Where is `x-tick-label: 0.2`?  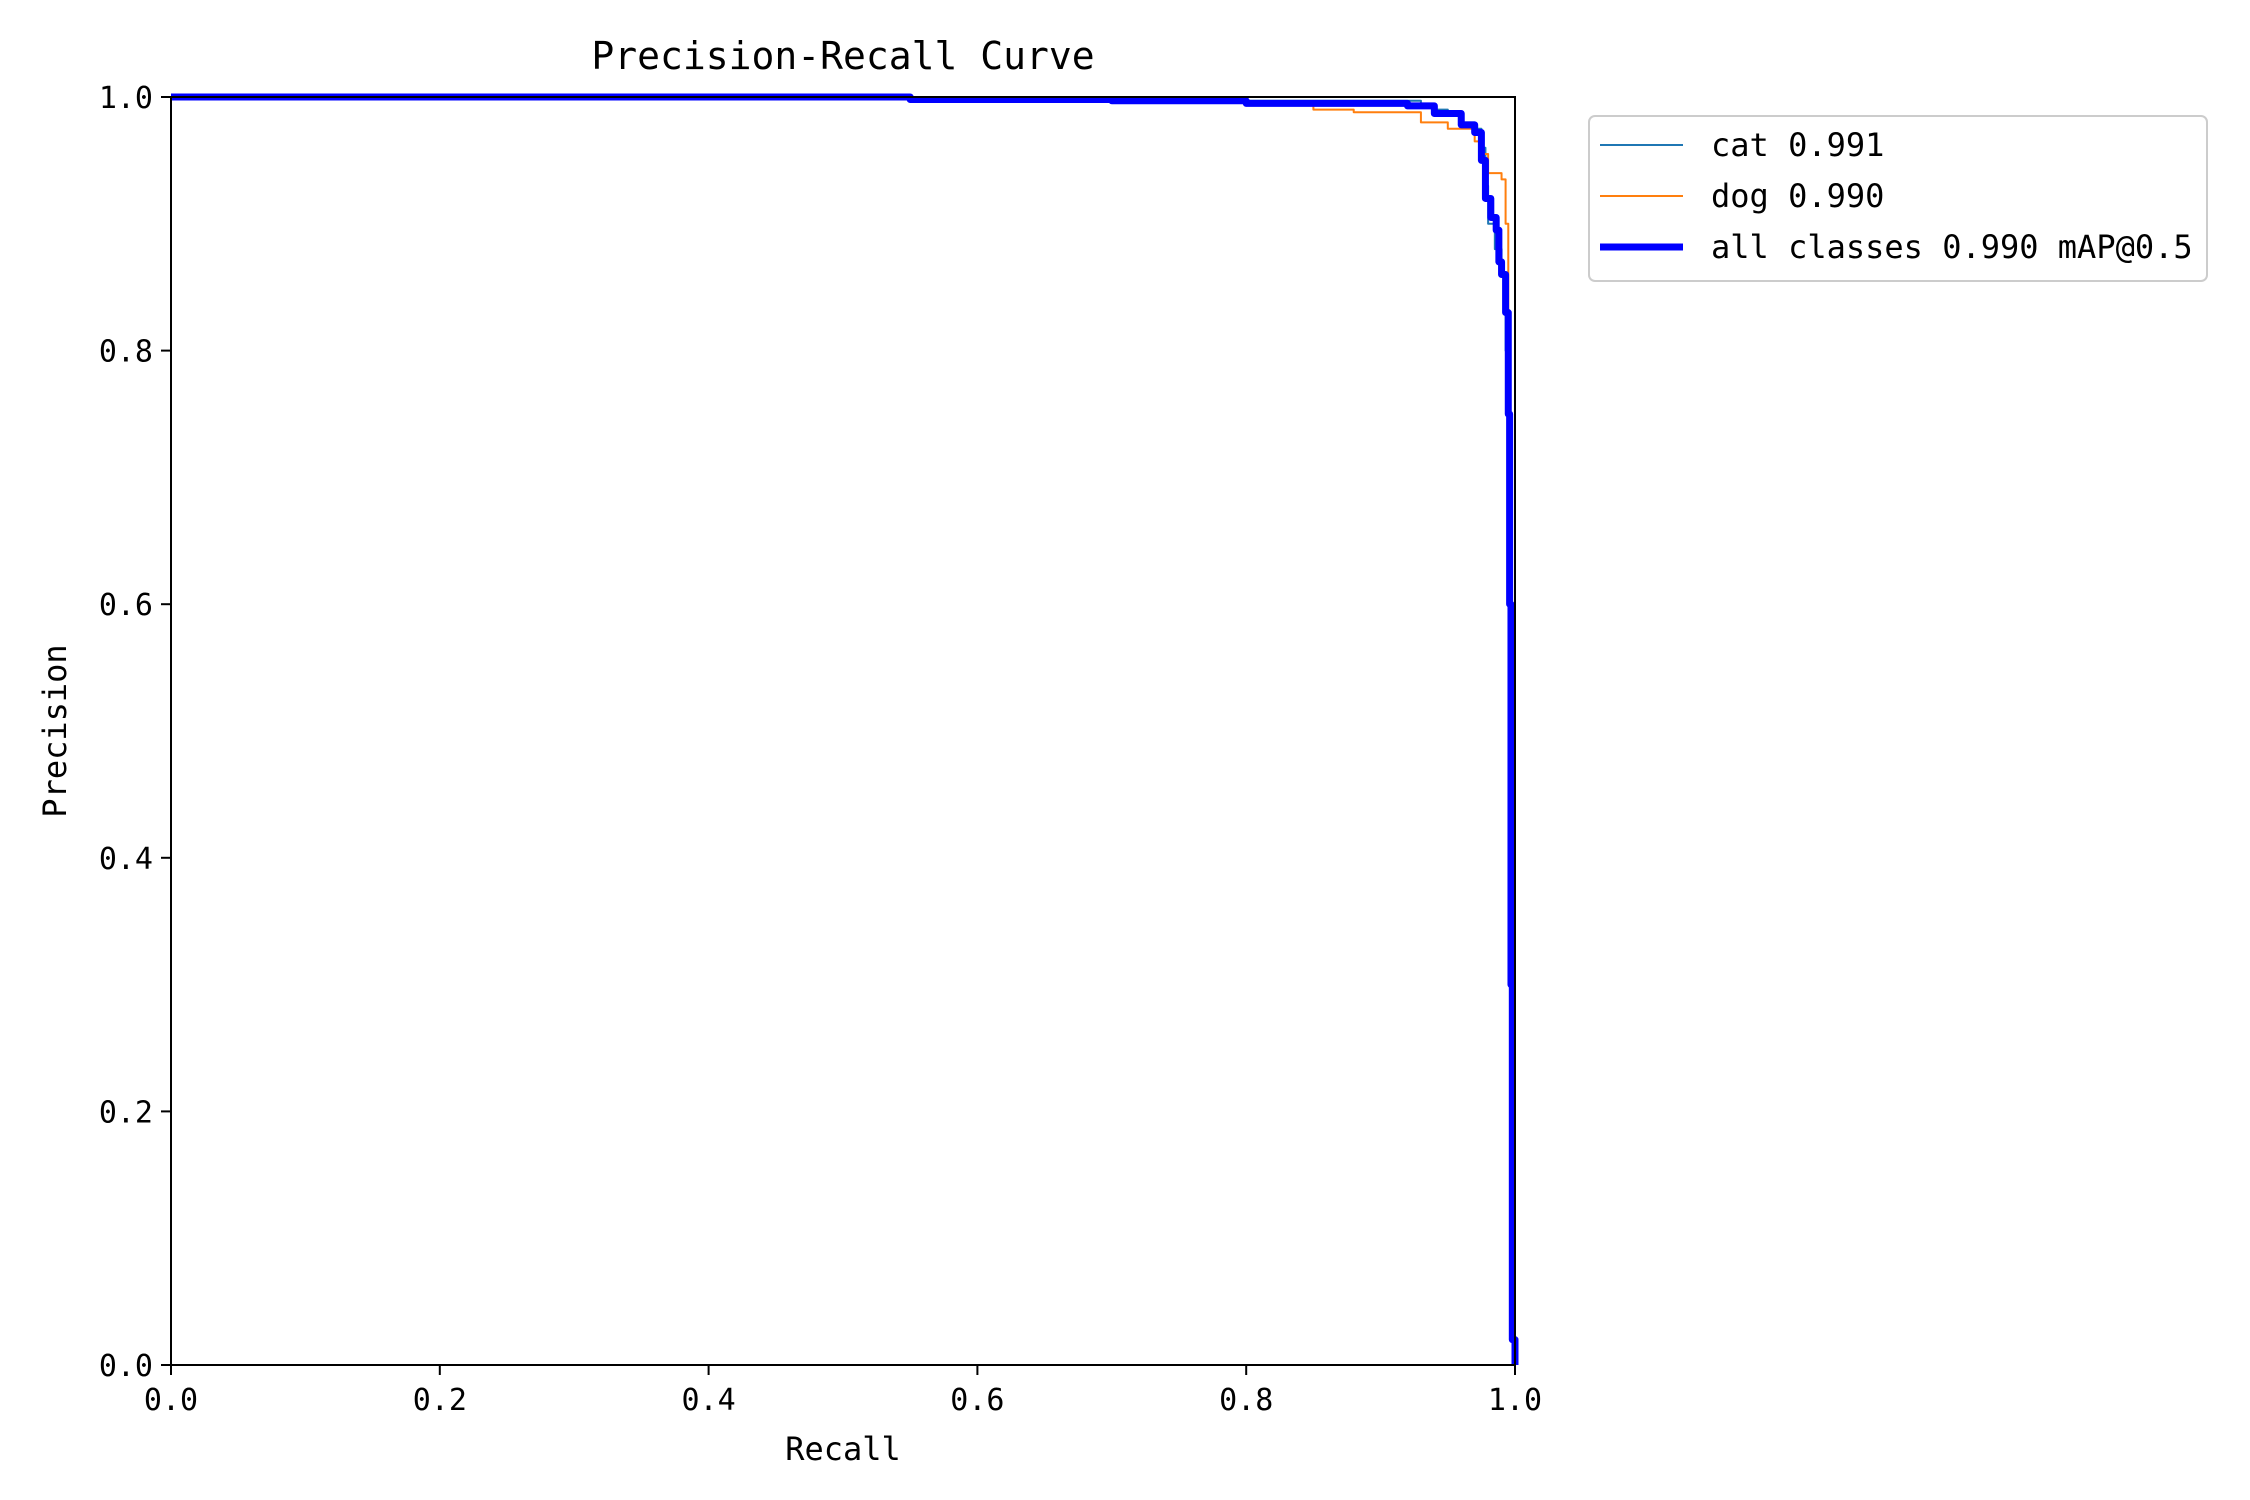
x-tick-label: 0.2 is located at coordinates (440, 1400).